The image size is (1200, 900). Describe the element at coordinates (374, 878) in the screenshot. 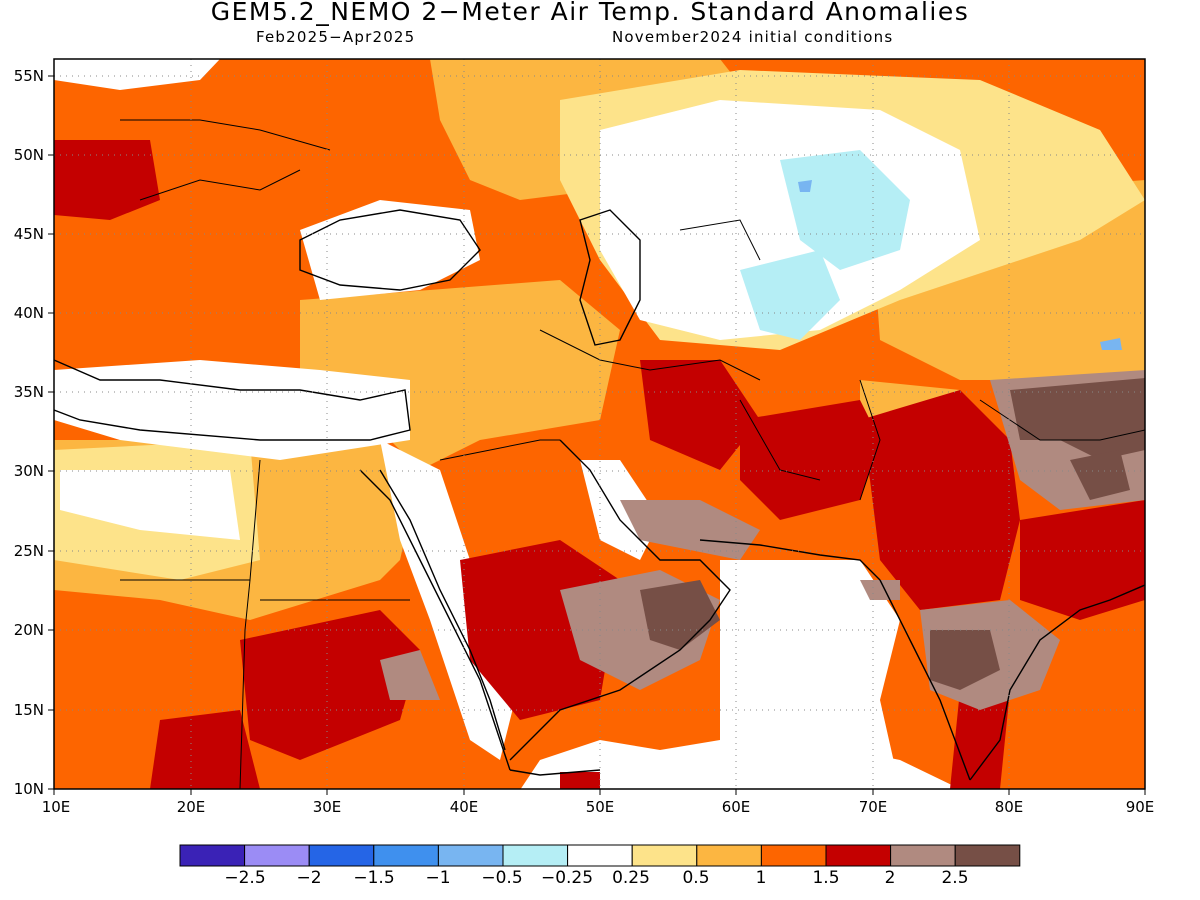

I see `legend-label: −1.5` at that location.